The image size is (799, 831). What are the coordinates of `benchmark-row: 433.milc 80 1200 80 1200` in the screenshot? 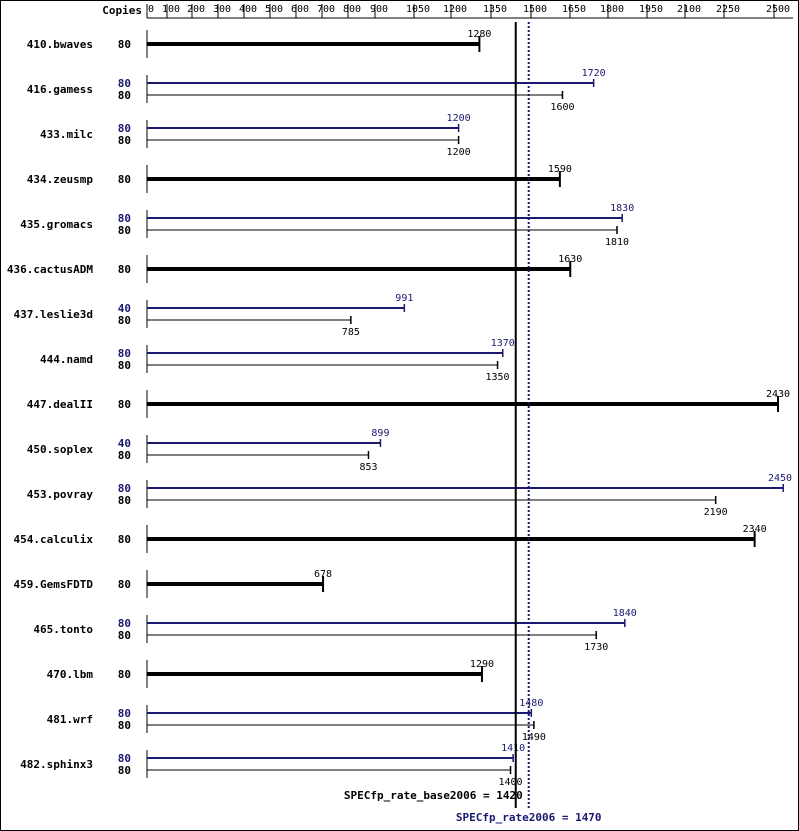 It's located at (255, 135).